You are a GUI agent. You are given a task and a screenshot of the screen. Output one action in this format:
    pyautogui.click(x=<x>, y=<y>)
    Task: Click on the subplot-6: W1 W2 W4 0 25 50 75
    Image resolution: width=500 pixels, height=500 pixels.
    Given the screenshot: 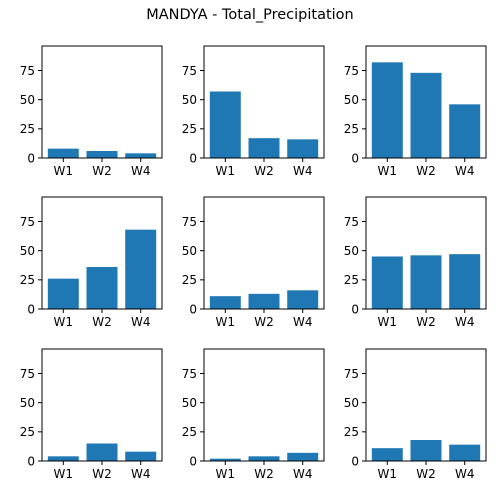 What is the action you would take?
    pyautogui.click(x=415, y=262)
    